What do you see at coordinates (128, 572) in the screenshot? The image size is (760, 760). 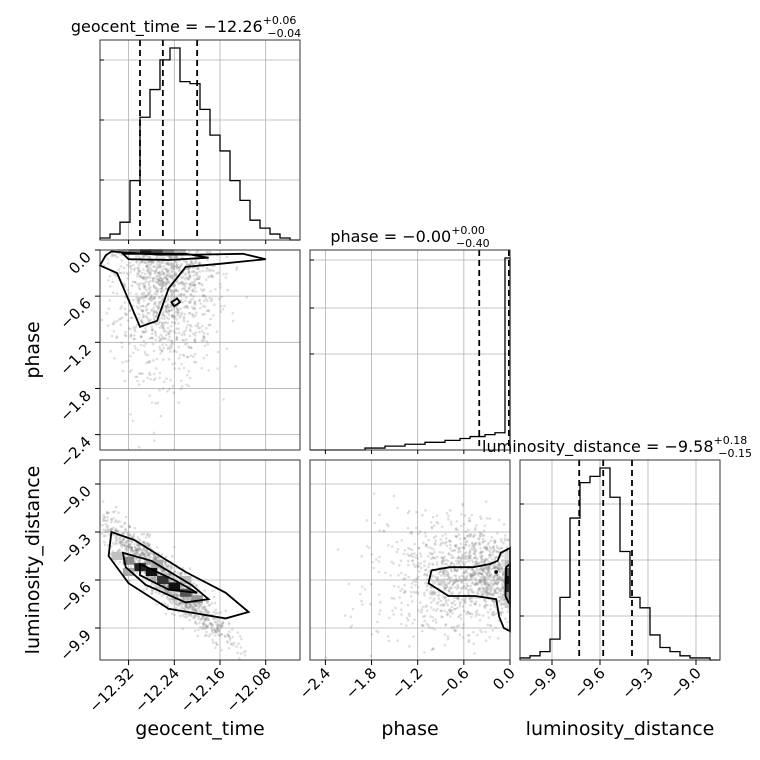 I see `density-bin` at bounding box center [128, 572].